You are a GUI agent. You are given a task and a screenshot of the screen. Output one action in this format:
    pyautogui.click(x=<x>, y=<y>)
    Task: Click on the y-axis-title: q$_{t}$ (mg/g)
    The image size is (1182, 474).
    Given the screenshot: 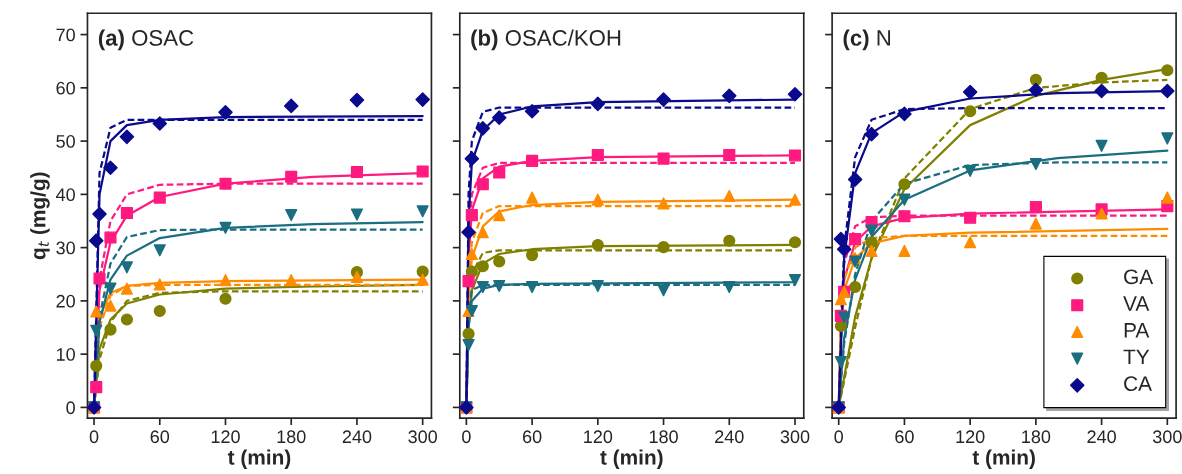 What is the action you would take?
    pyautogui.click(x=40, y=216)
    